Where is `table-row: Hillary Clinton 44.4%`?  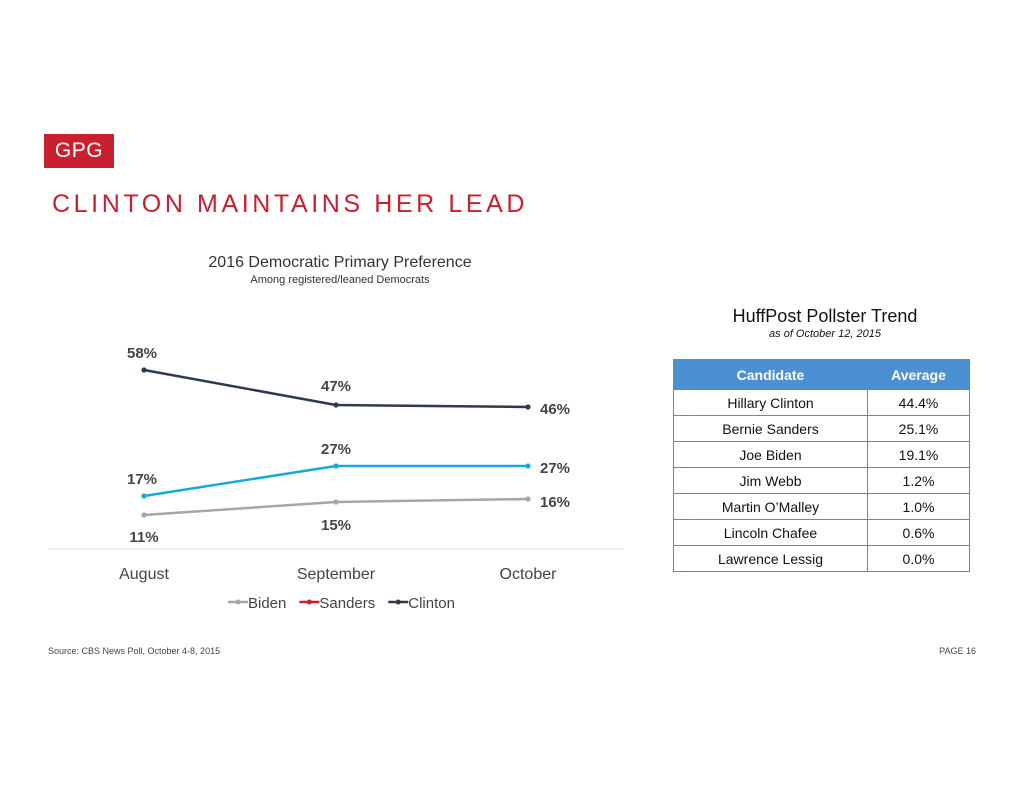
table-row: Hillary Clinton 44.4% is located at coordinates (821, 402).